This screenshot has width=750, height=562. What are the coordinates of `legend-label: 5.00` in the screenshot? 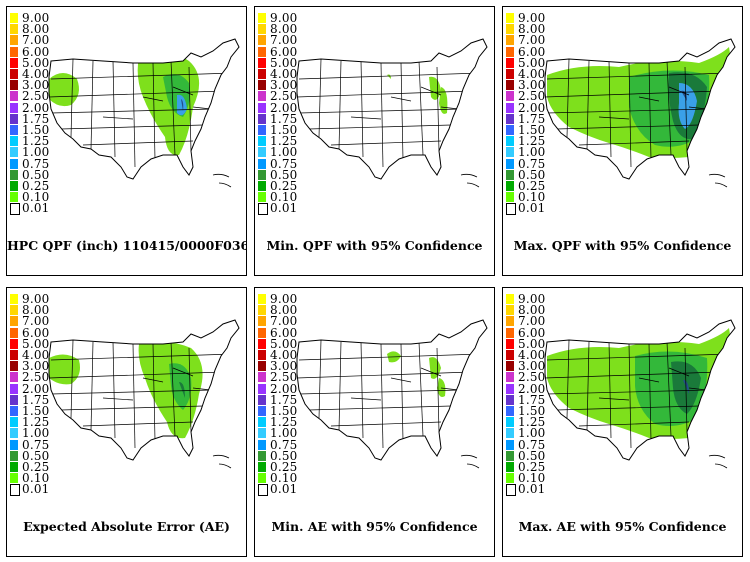 It's located at (284, 343).